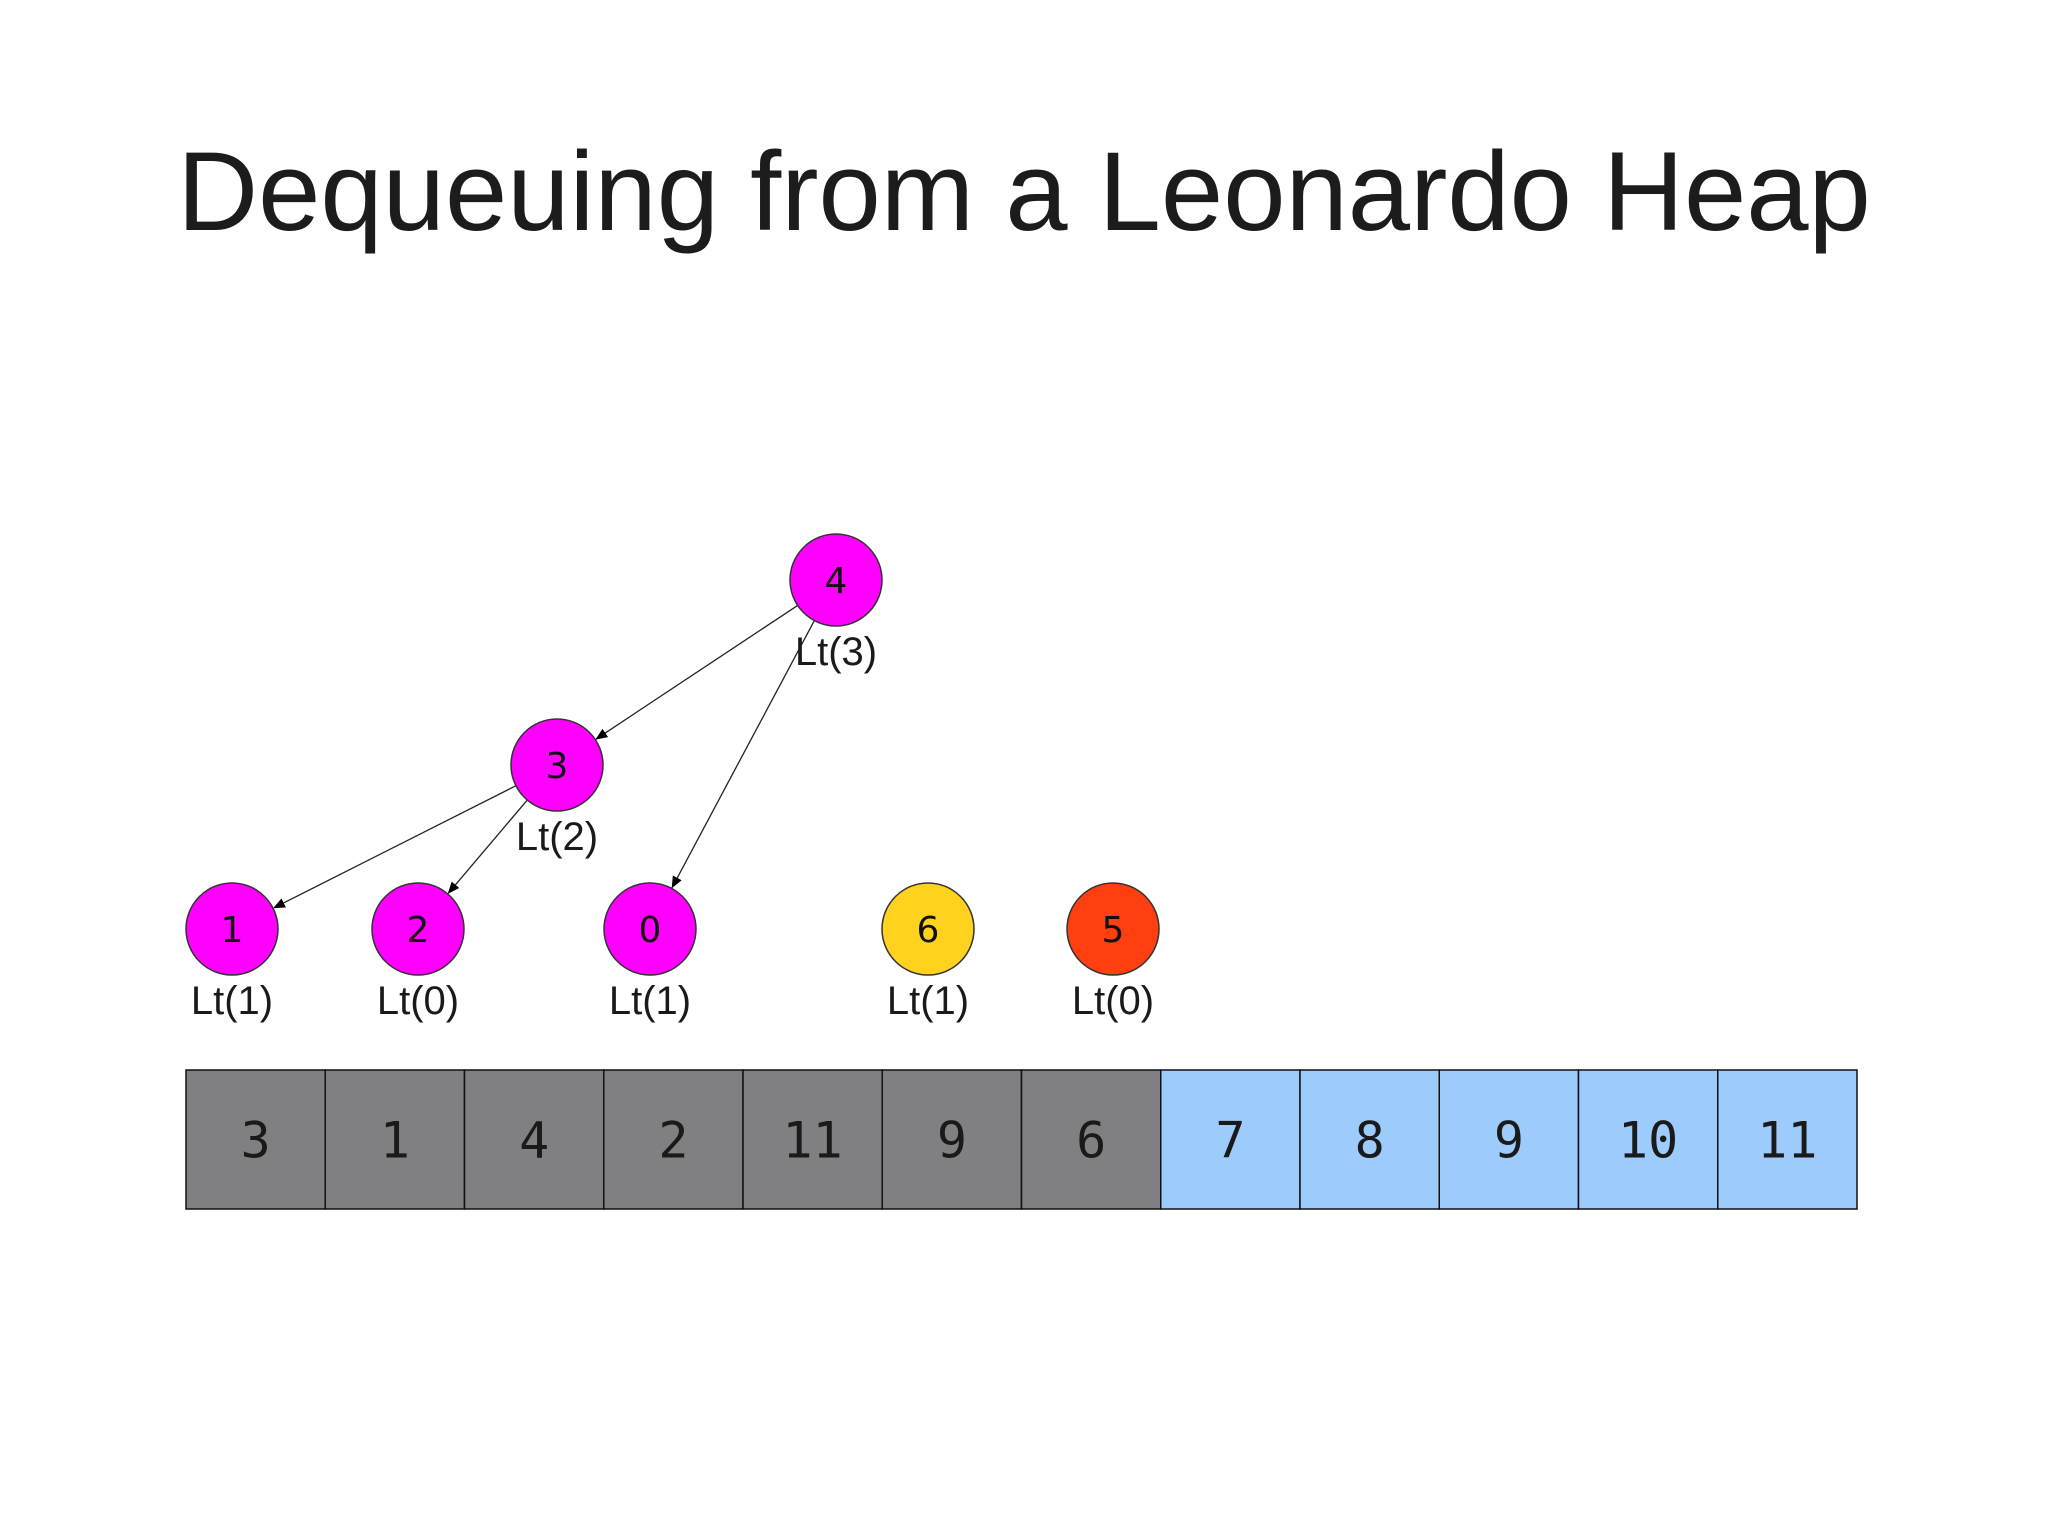 The height and width of the screenshot is (1536, 2048). I want to click on cell-value: 8, so click(1370, 1141).